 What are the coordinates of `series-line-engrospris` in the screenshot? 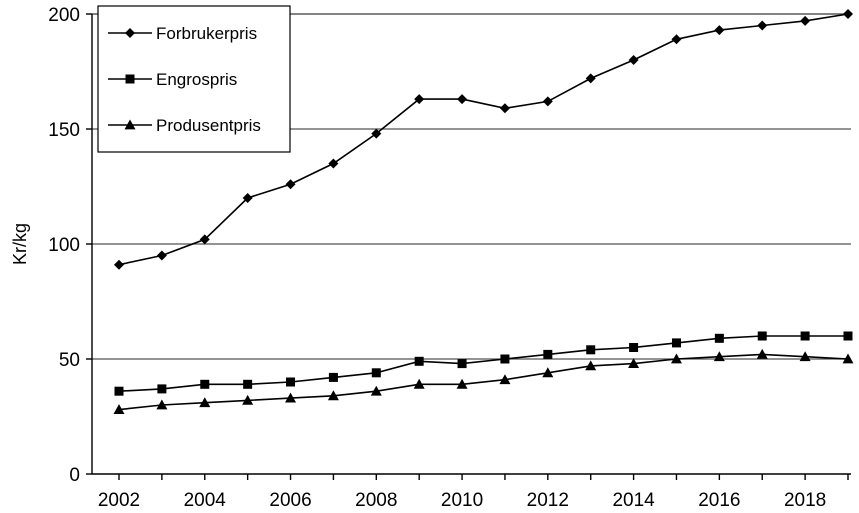 It's located at (483, 363).